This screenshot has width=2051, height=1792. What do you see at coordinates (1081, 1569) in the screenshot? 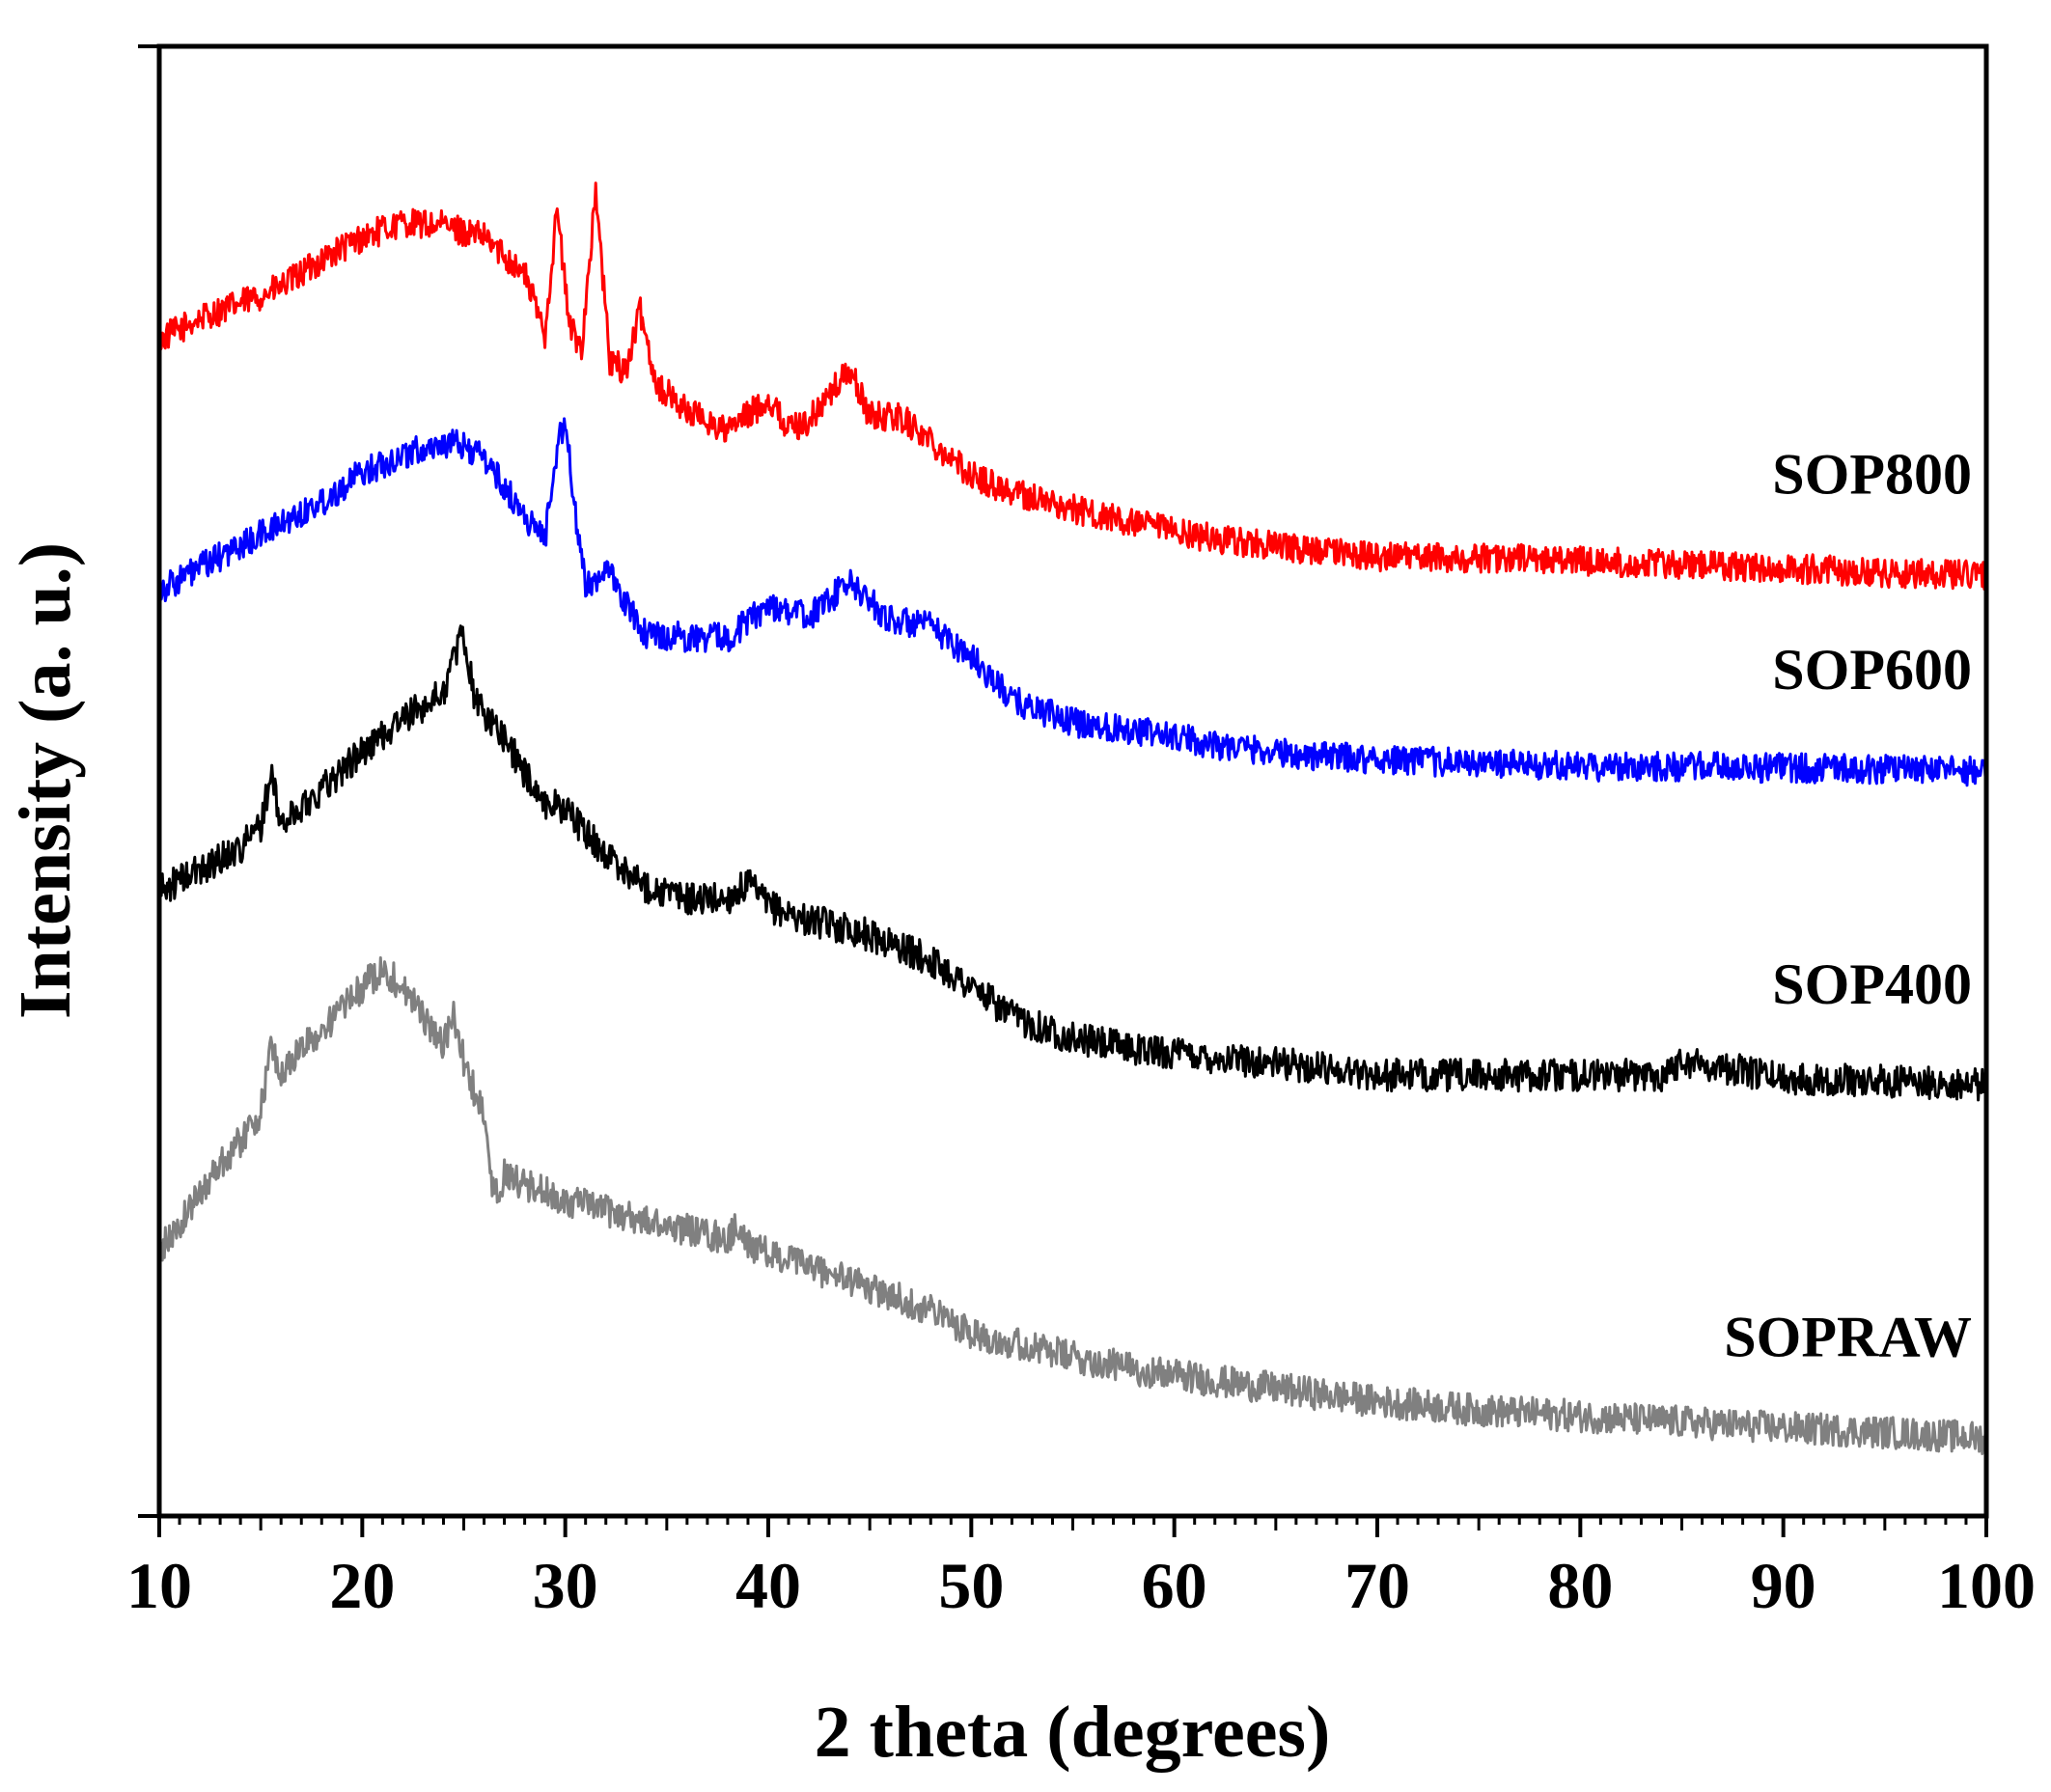
I see `x-axis: 10 20 30 40 50 60 70 80 90 100` at bounding box center [1081, 1569].